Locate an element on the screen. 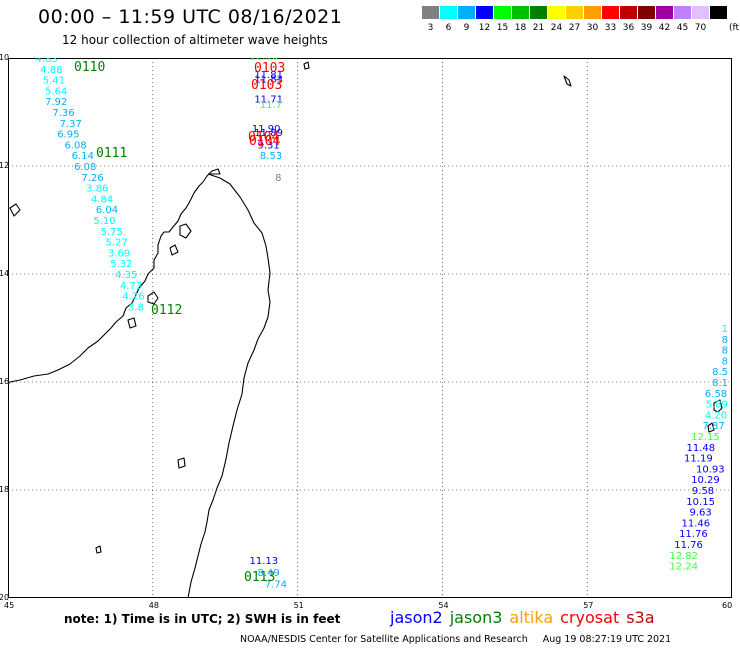 Image resolution: width=740 pixels, height=650 pixels. wave-height-value: 10.15 is located at coordinates (700, 502).